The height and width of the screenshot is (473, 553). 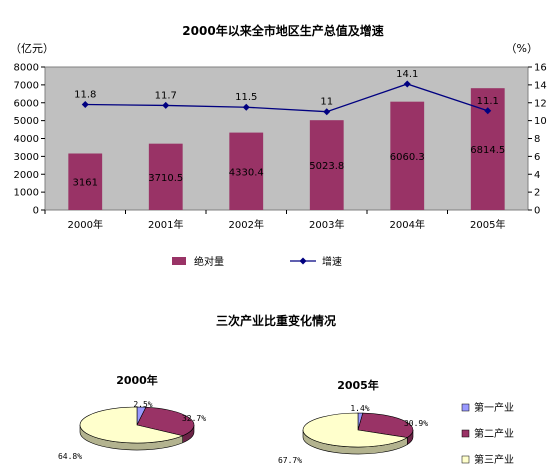 What do you see at coordinates (326, 102) in the screenshot?
I see `growth-value-label: 11` at bounding box center [326, 102].